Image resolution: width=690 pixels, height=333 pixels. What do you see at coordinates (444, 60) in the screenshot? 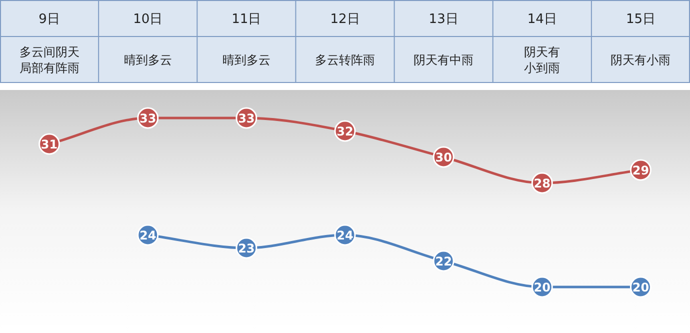
I see `text: 阴天有中雨` at bounding box center [444, 60].